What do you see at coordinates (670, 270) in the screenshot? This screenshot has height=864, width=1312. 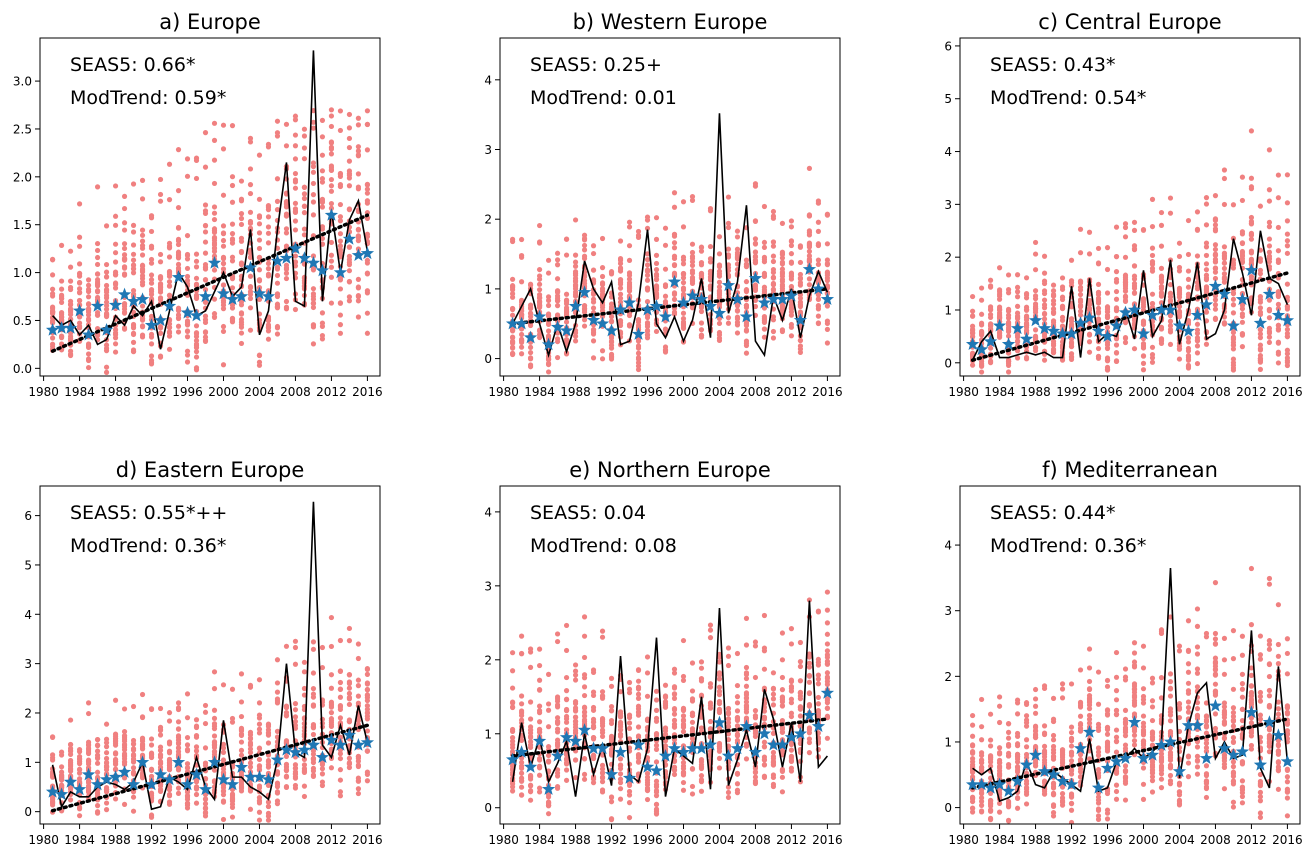 I see `ensemble-members` at bounding box center [670, 270].